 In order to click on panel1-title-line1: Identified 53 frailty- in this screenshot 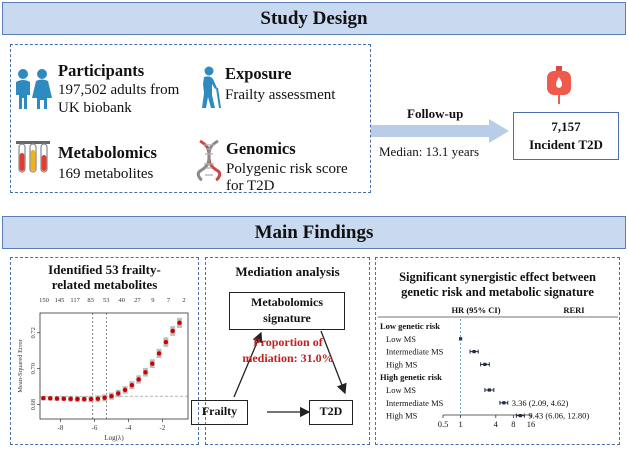, I will do `click(104, 269)`.